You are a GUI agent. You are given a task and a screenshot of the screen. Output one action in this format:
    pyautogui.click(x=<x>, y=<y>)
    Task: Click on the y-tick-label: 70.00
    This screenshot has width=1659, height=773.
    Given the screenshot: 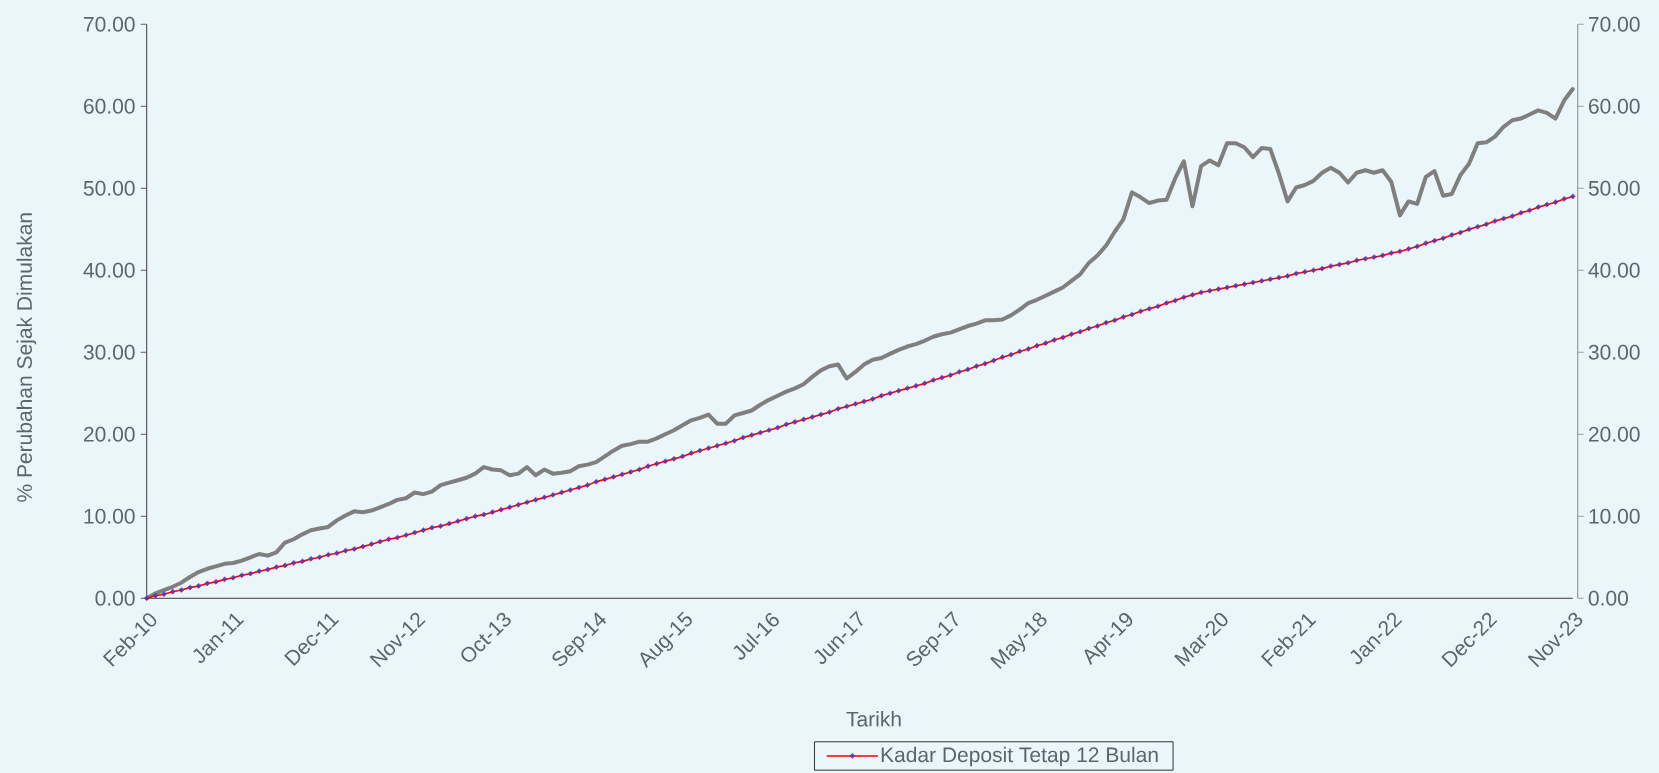 What is the action you would take?
    pyautogui.click(x=109, y=24)
    